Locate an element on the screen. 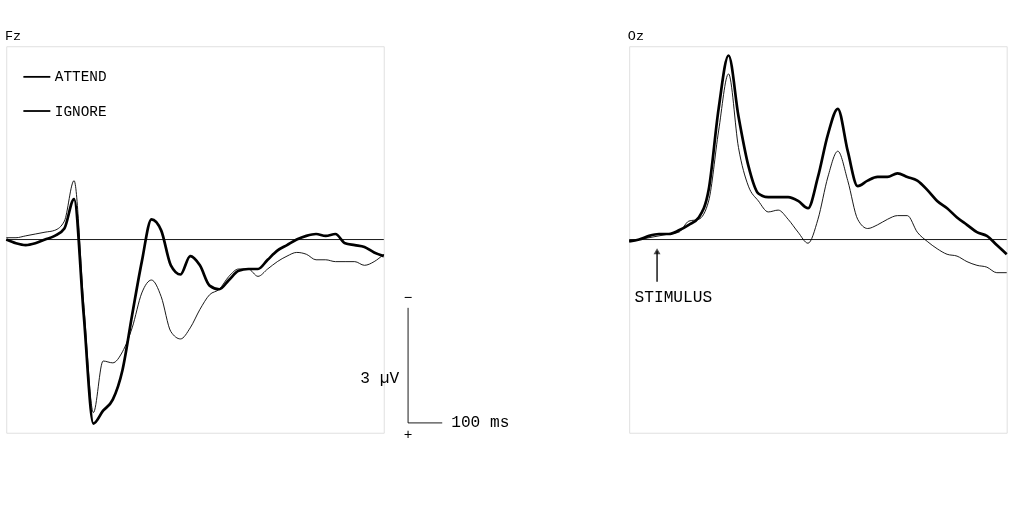 This screenshot has width=1013, height=507. chart-title: Oz is located at coordinates (636, 36).